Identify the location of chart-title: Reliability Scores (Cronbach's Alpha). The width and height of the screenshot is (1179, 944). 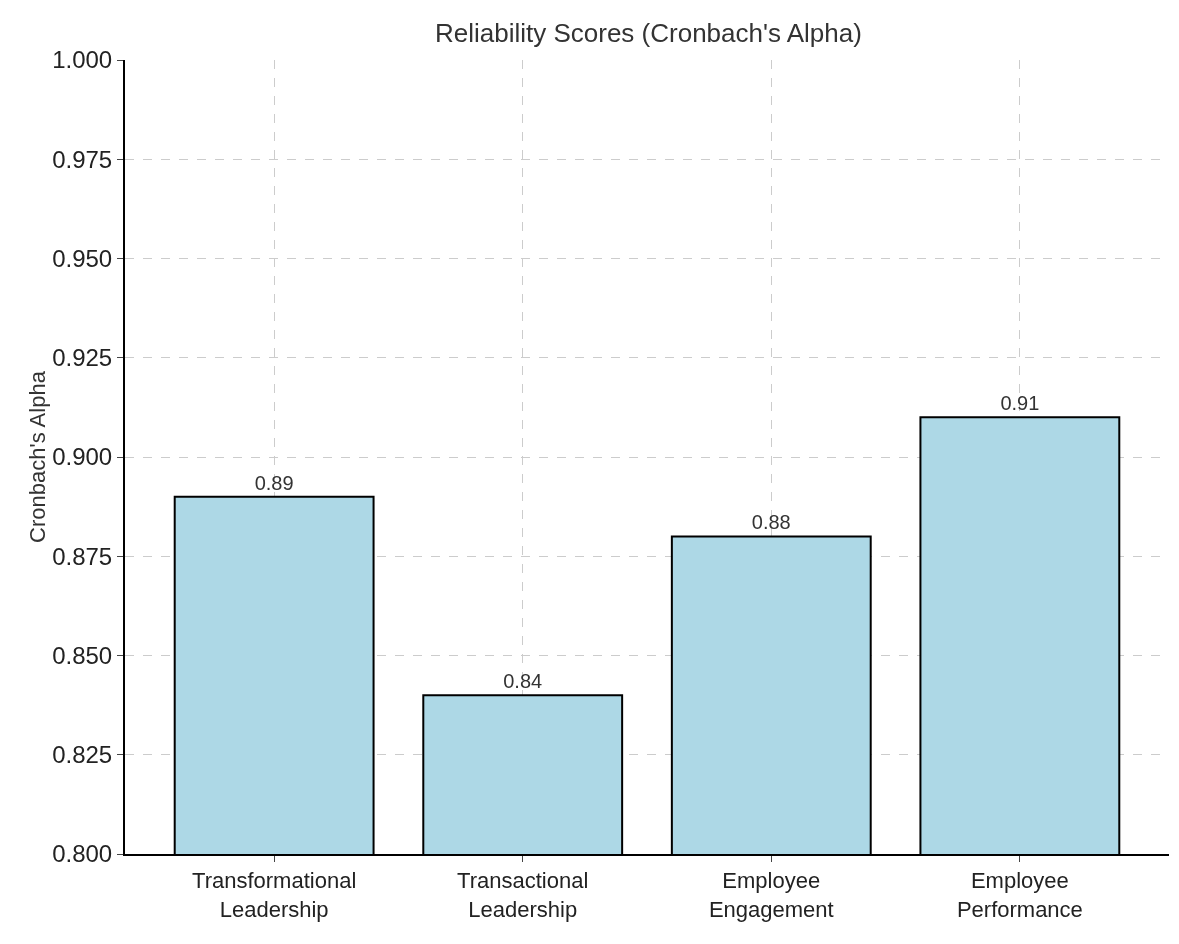
(648, 32).